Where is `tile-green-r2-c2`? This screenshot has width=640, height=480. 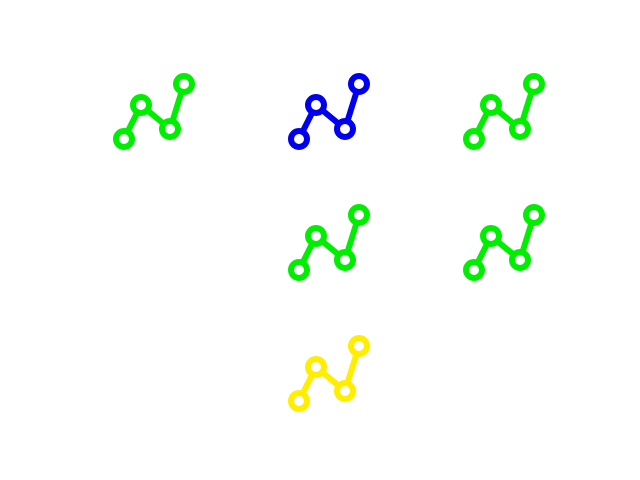
tile-green-r2-c2 is located at coordinates (325, 241).